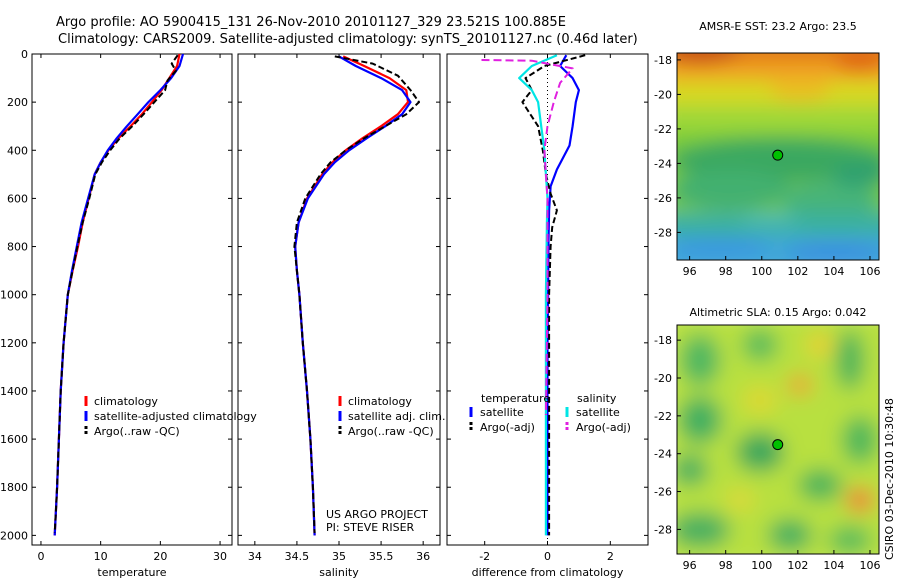 This screenshot has height=580, width=900. I want to click on temperature-xlabel: temperature, so click(131, 572).